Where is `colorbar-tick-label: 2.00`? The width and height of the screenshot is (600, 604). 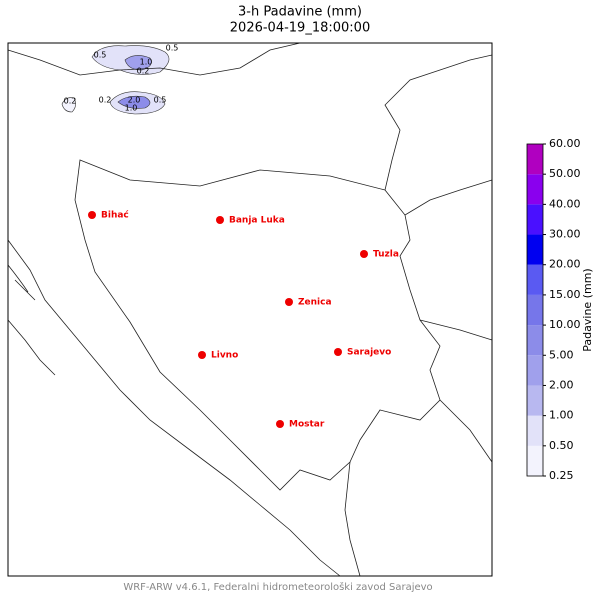
colorbar-tick-label: 2.00 is located at coordinates (561, 384).